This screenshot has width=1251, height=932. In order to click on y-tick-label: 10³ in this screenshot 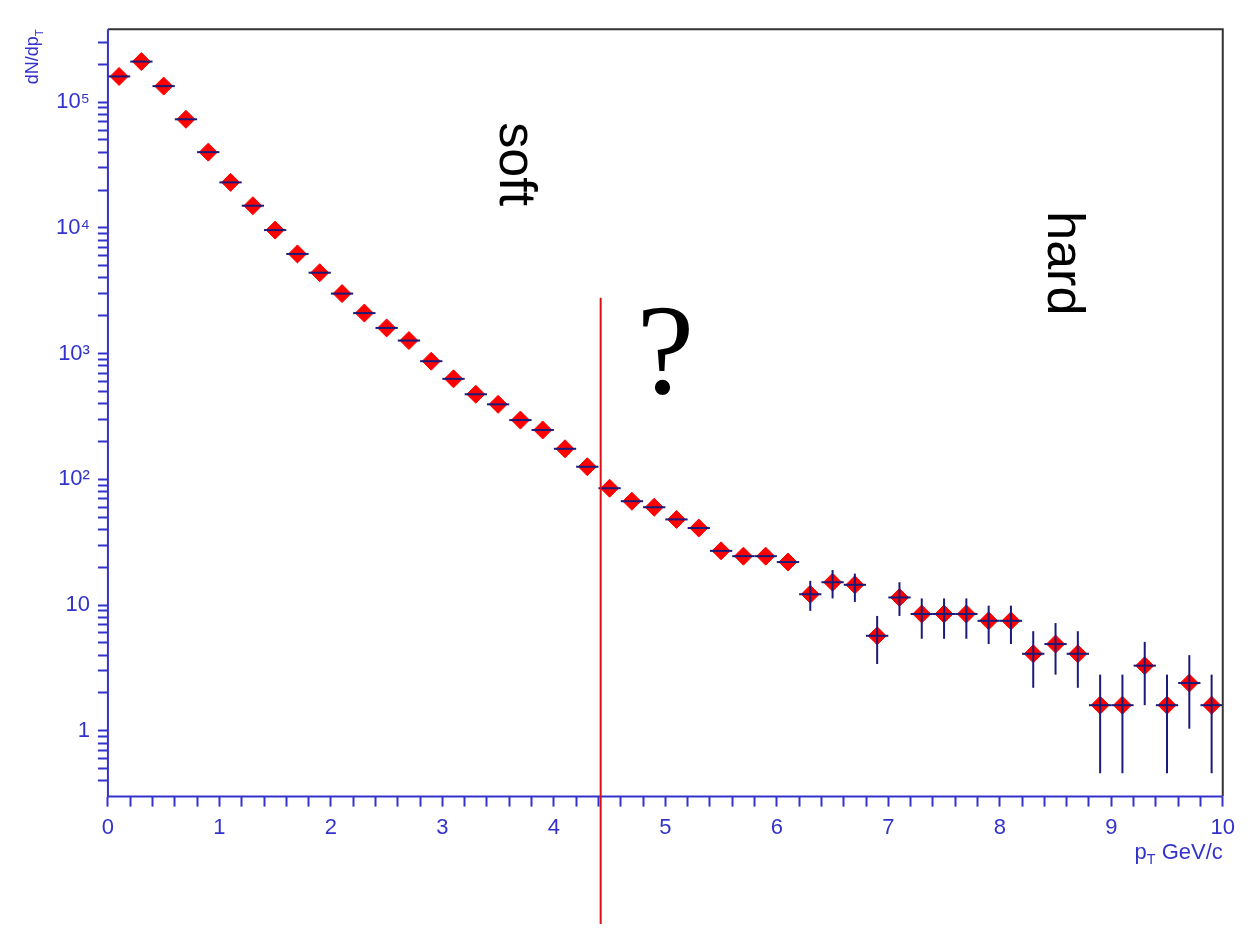, I will do `click(74, 352)`.